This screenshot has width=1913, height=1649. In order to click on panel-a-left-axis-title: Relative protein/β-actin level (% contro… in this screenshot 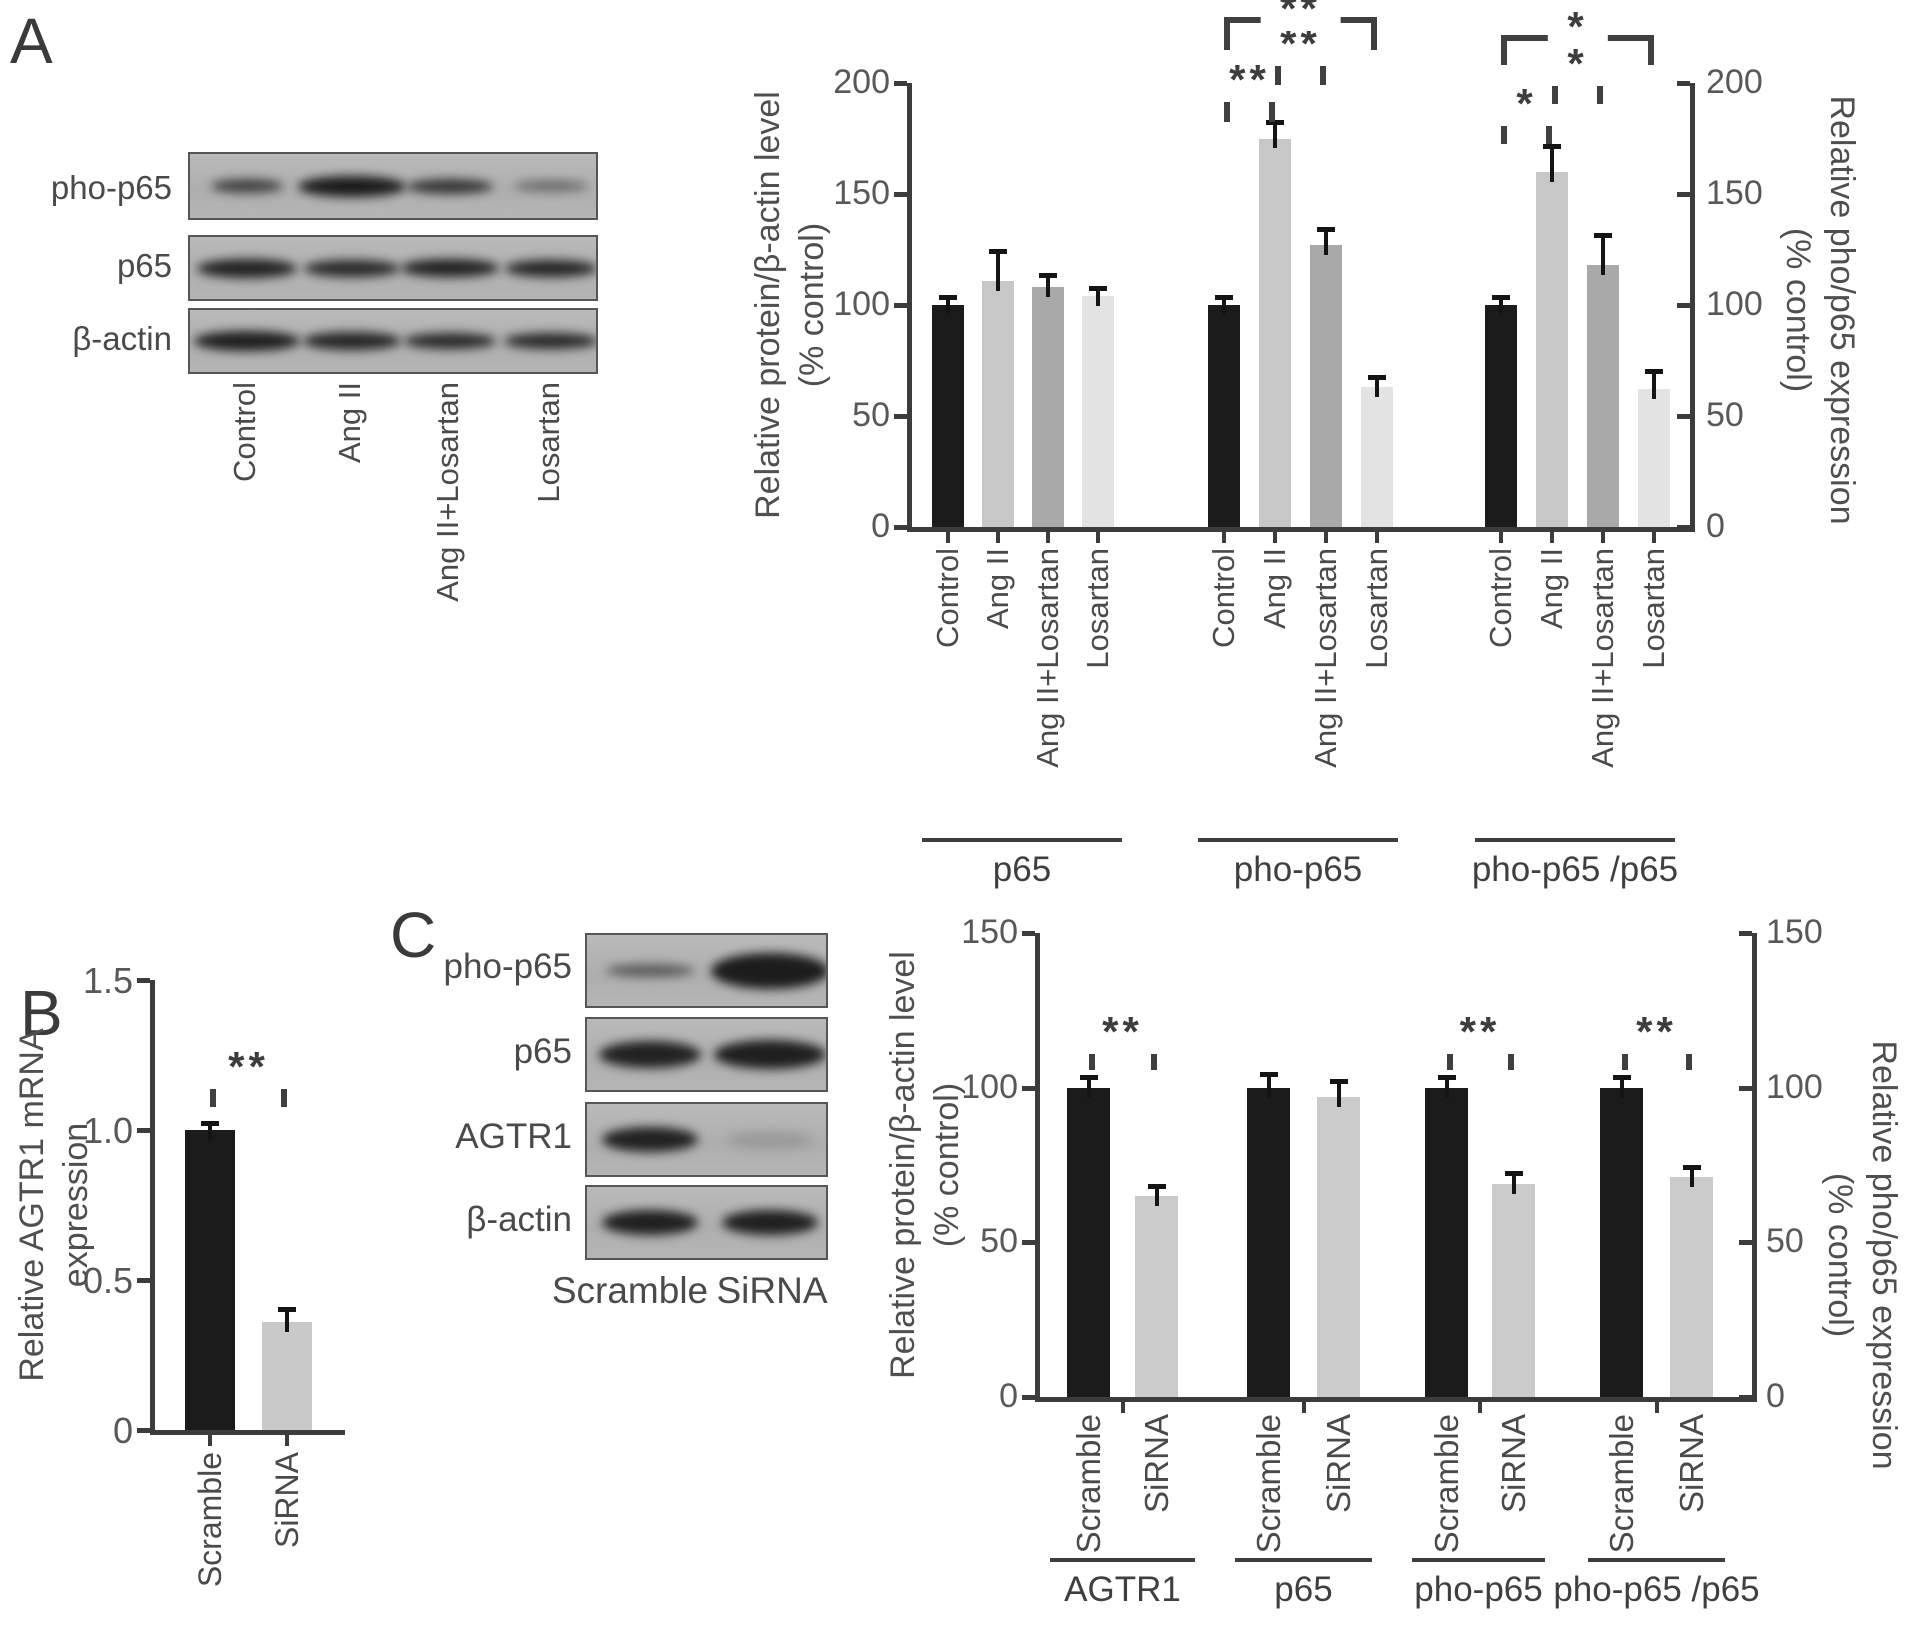, I will do `click(790, 317)`.